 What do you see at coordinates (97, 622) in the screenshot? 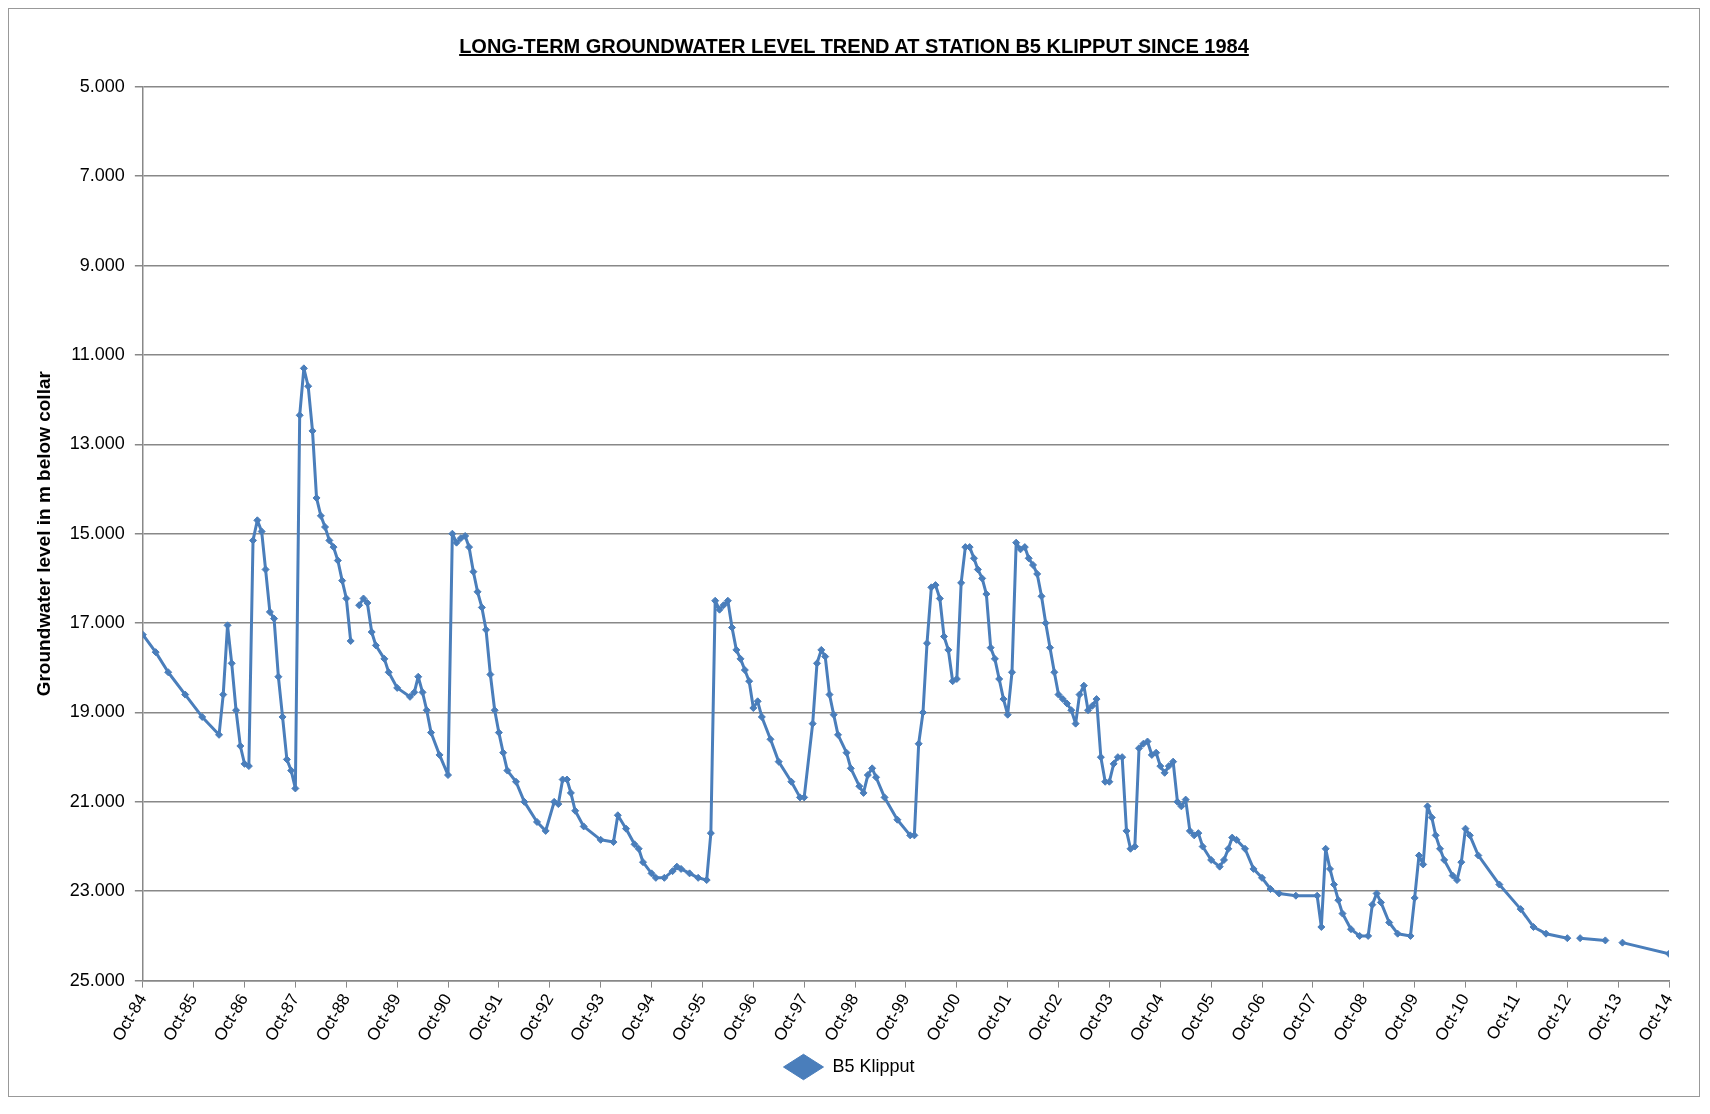
I see `y-tick-label: 17.000` at bounding box center [97, 622].